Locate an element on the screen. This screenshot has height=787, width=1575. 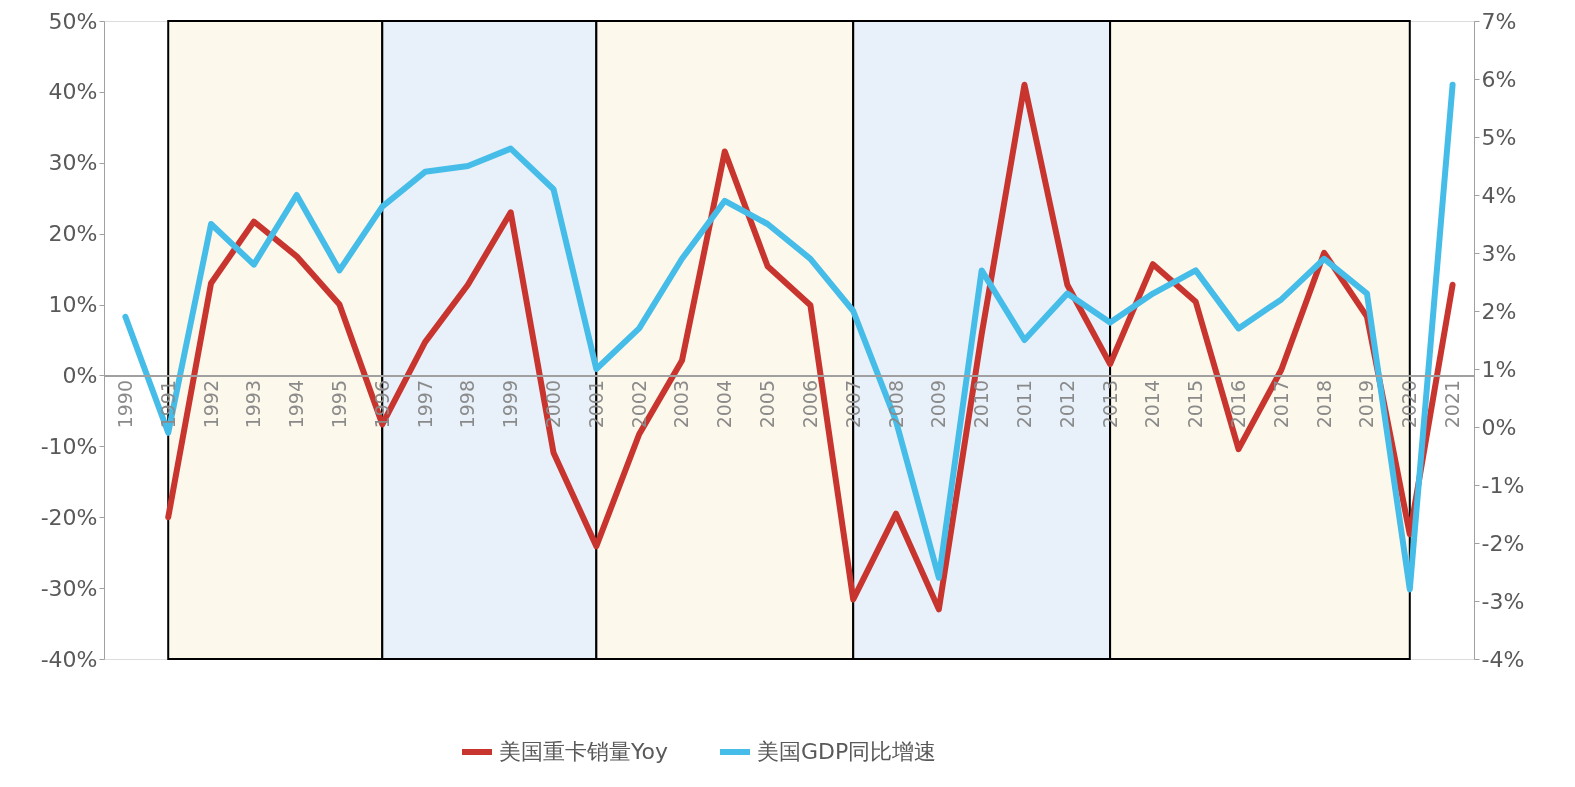
y-tick-label: -30% is located at coordinates (69, 588).